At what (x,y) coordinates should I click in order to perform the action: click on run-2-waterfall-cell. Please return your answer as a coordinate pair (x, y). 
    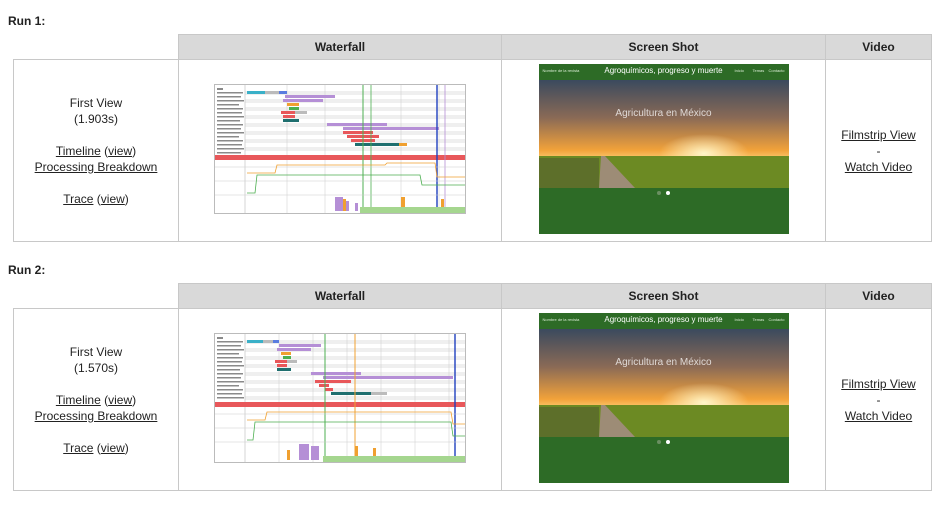
    Looking at the image, I should click on (340, 399).